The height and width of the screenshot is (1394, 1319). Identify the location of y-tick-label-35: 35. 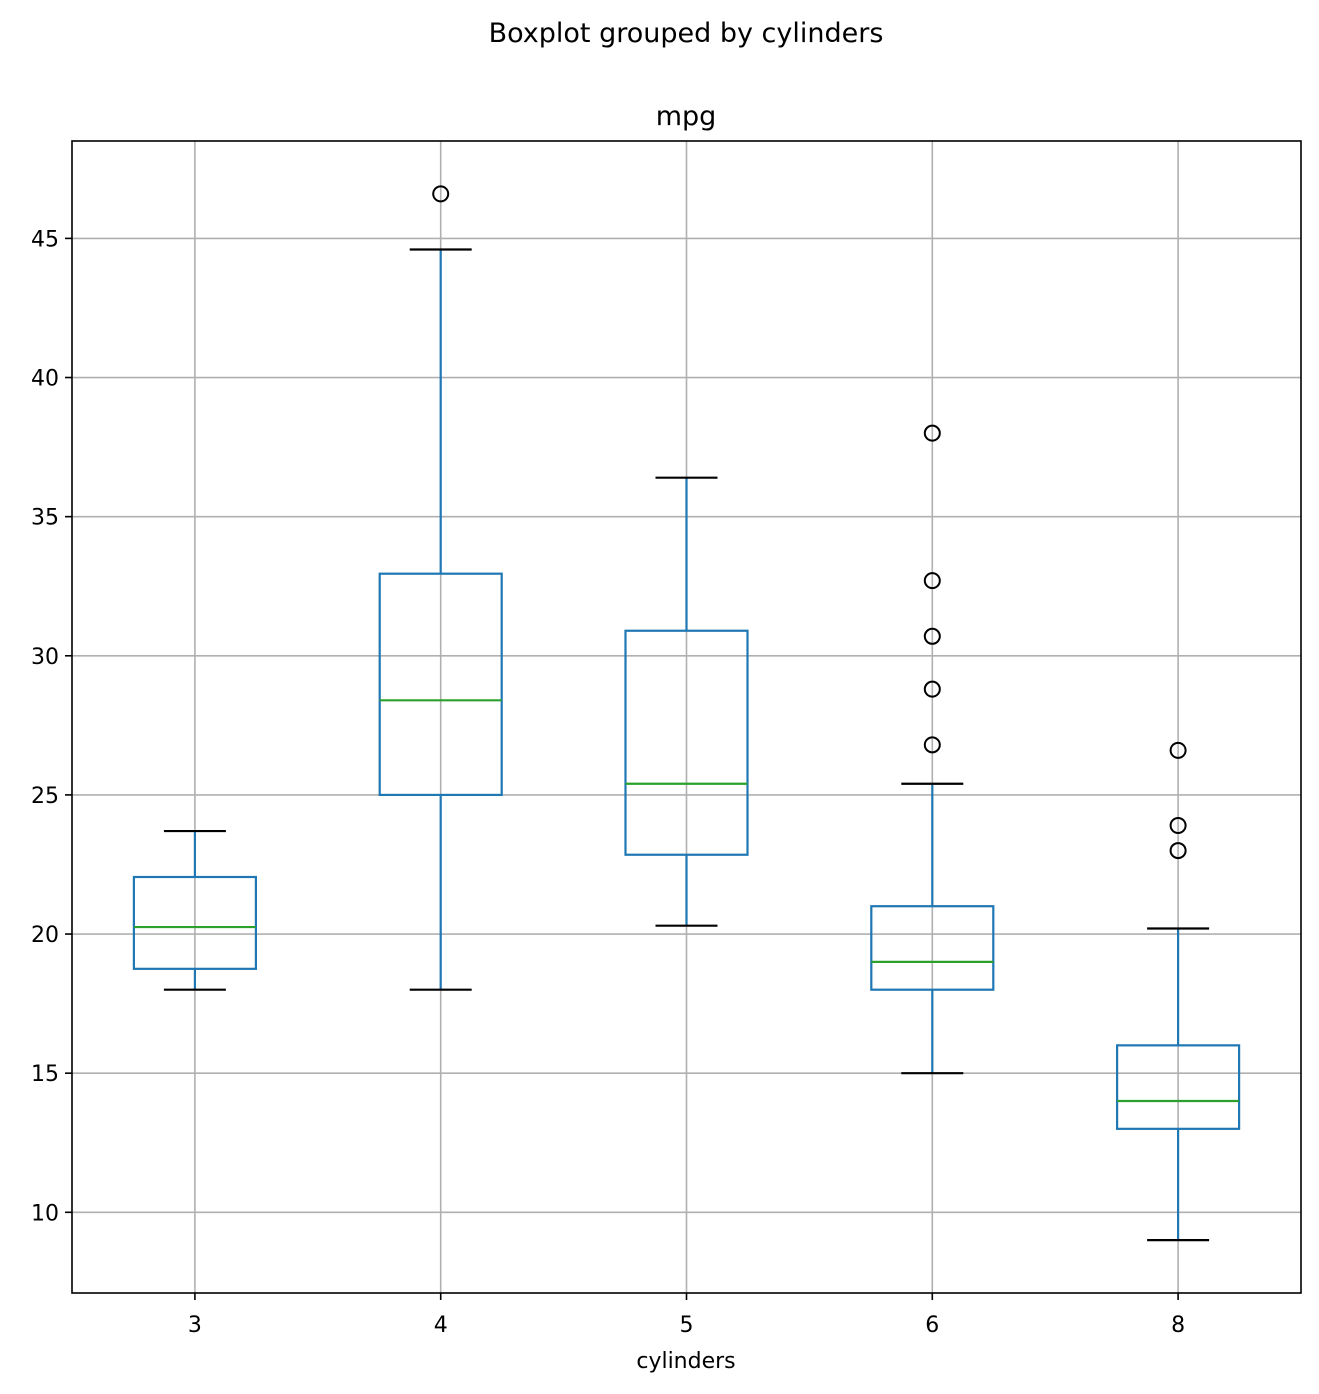
(45, 518).